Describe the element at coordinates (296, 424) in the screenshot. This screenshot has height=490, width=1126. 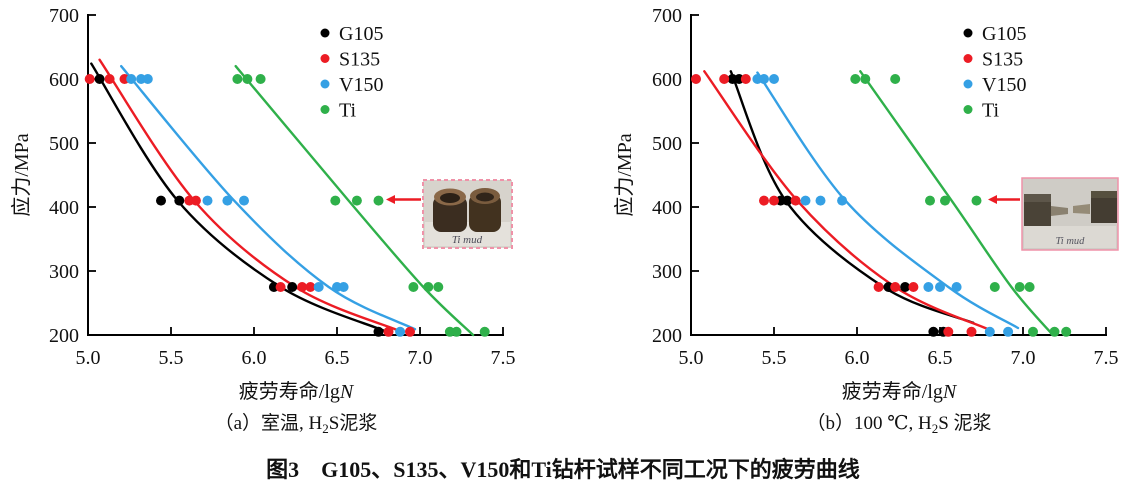
I see `panel-caption: （a）室温, H2S泥浆` at that location.